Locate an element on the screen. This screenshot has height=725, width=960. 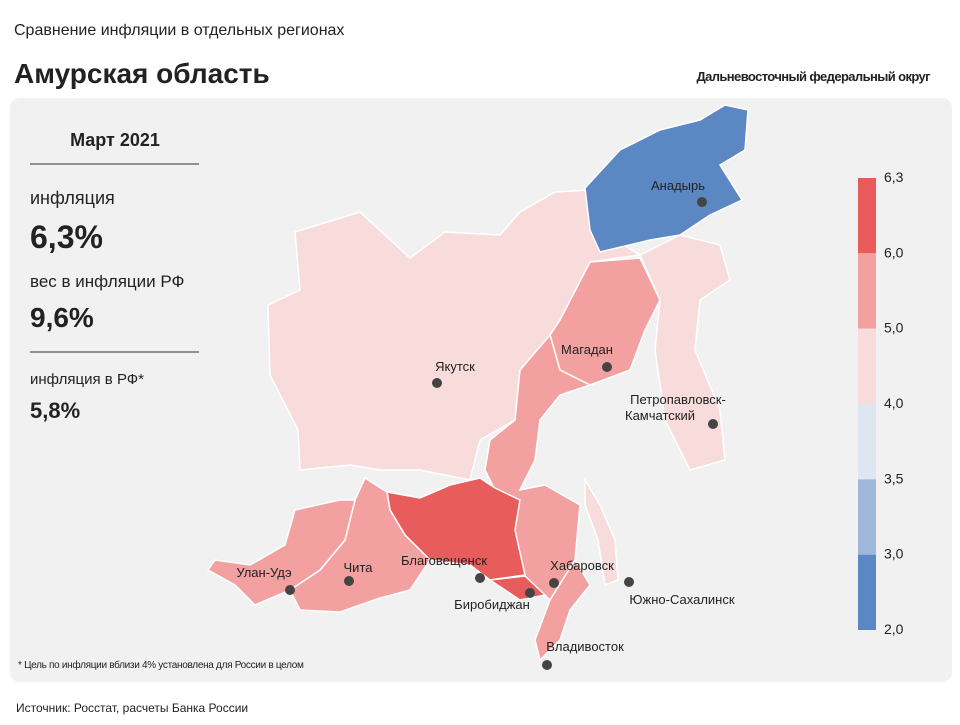
label: вес в инфляции РФ is located at coordinates (107, 281).